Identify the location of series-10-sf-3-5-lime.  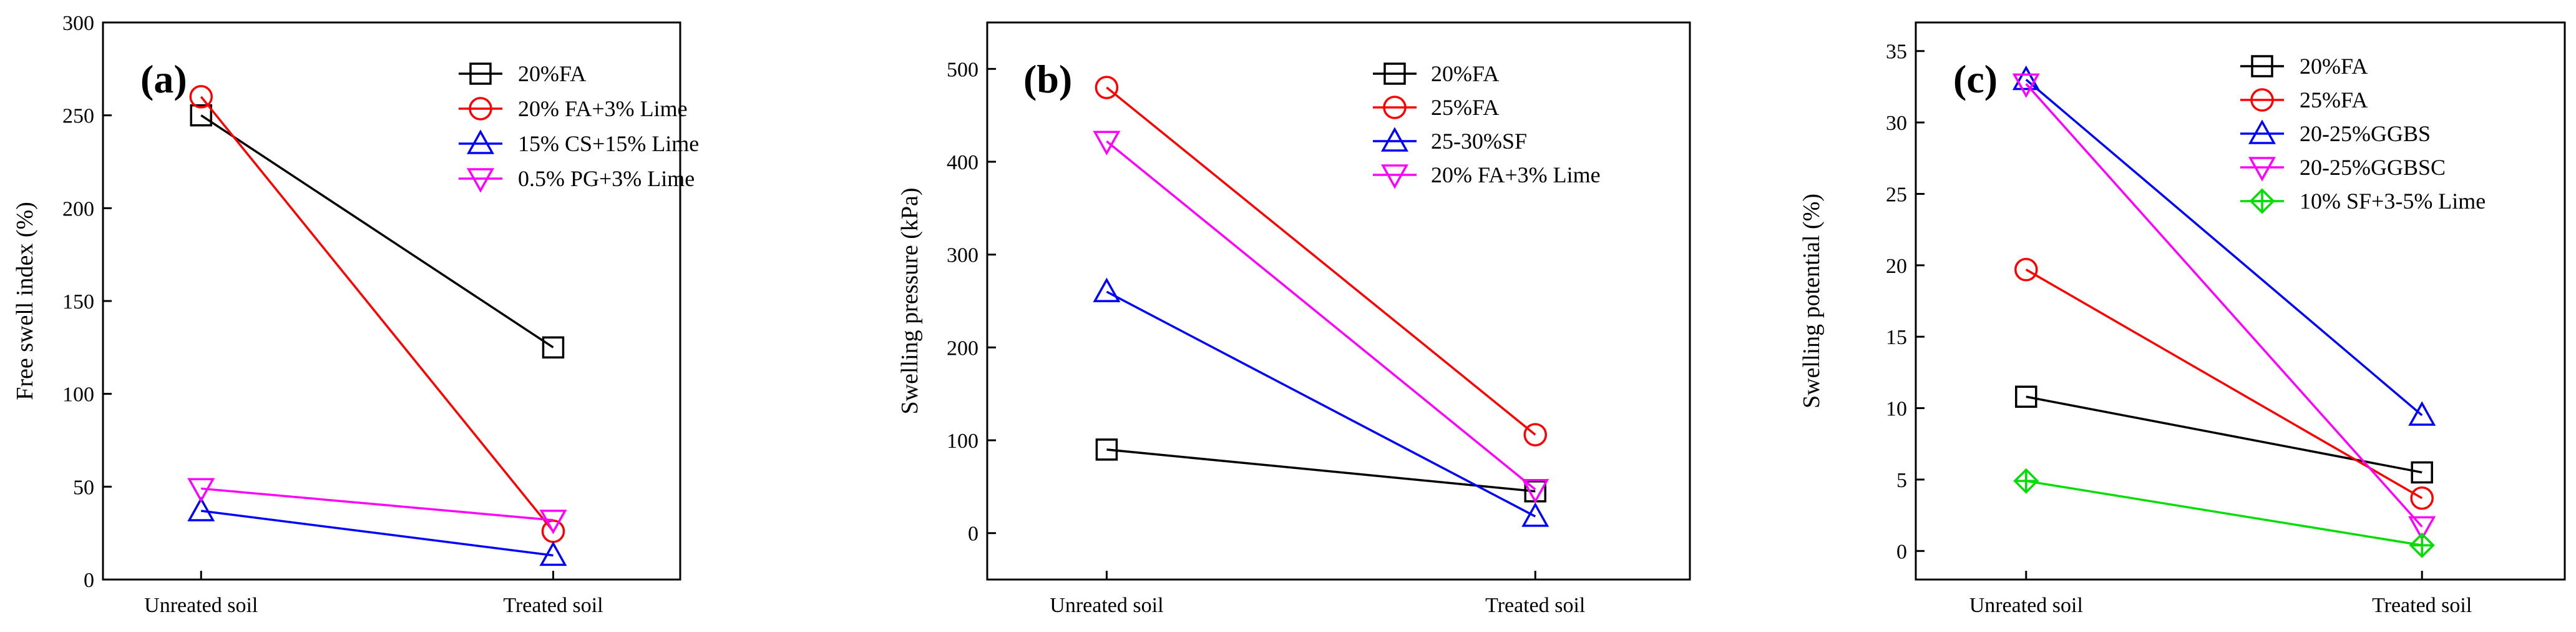
(2224, 513).